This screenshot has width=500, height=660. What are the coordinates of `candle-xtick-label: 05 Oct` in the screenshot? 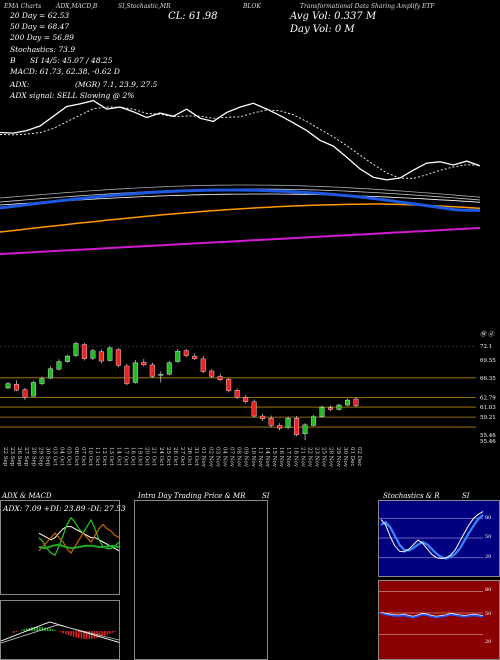 It's located at (69, 456).